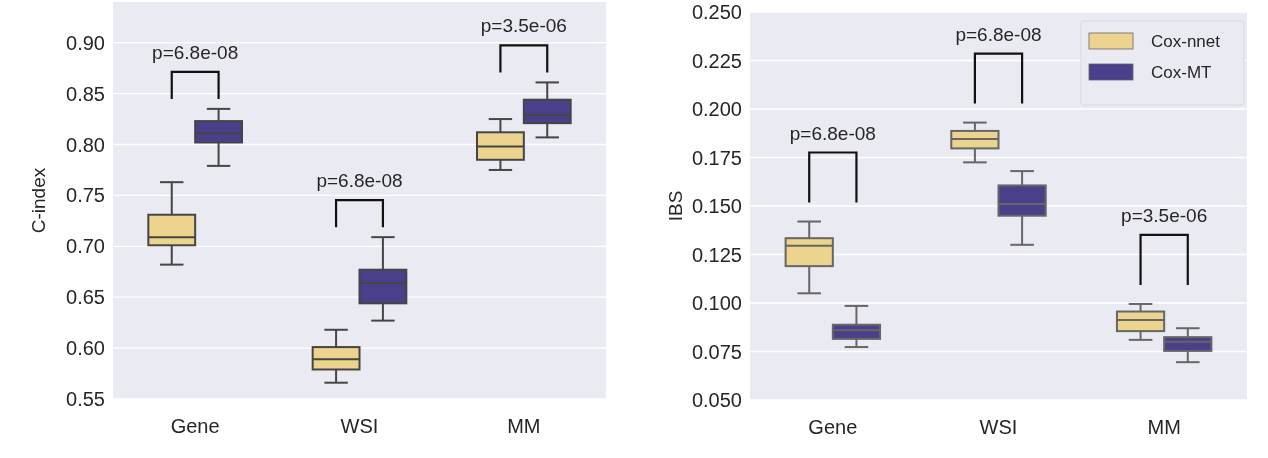 This screenshot has width=1268, height=458. Describe the element at coordinates (85, 144) in the screenshot. I see `y-tick-label: 0.80` at that location.